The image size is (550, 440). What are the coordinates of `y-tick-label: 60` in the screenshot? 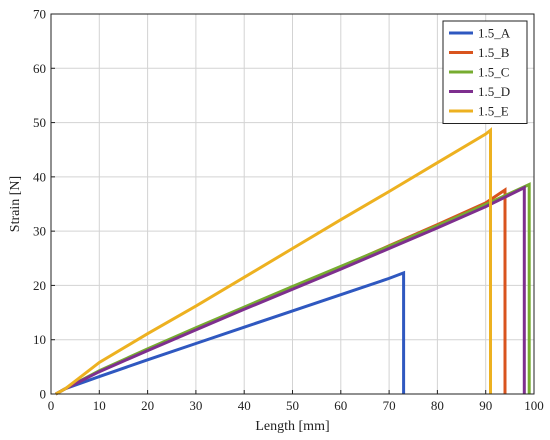 It's located at (39, 68).